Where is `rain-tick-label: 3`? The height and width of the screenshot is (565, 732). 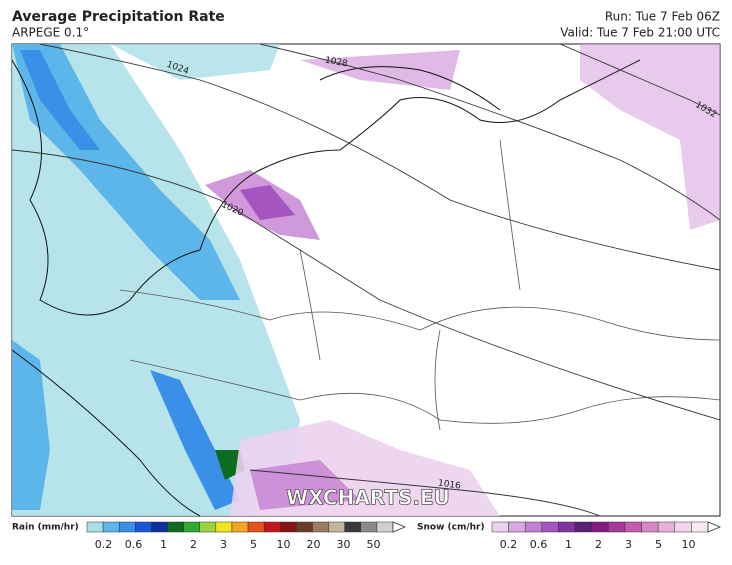
rain-tick-label: 3 is located at coordinates (223, 544).